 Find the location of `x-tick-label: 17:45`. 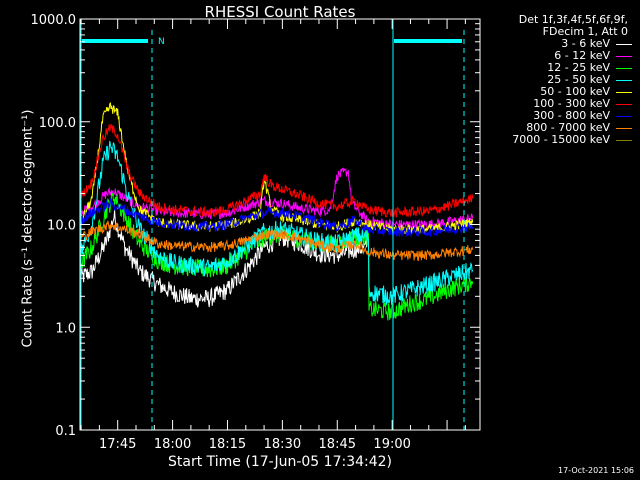

x-tick-label: 17:45 is located at coordinates (117, 444).